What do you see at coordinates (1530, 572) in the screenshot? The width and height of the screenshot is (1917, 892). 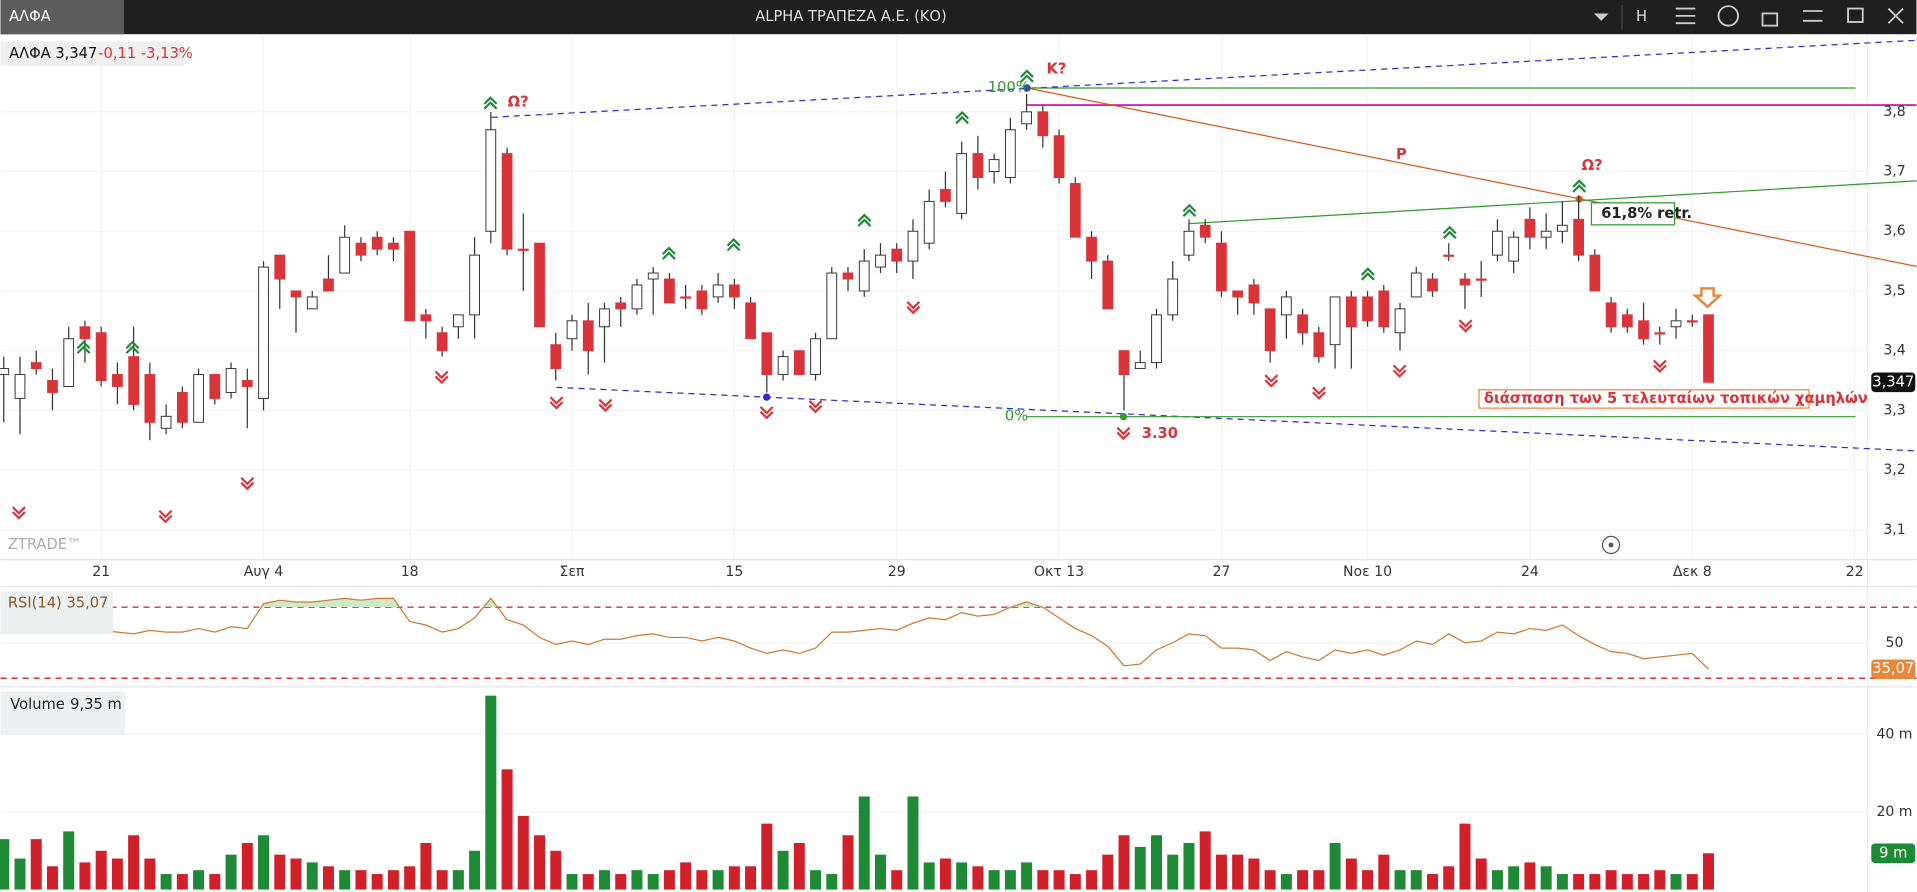 I see `x-tick-label: 24` at bounding box center [1530, 572].